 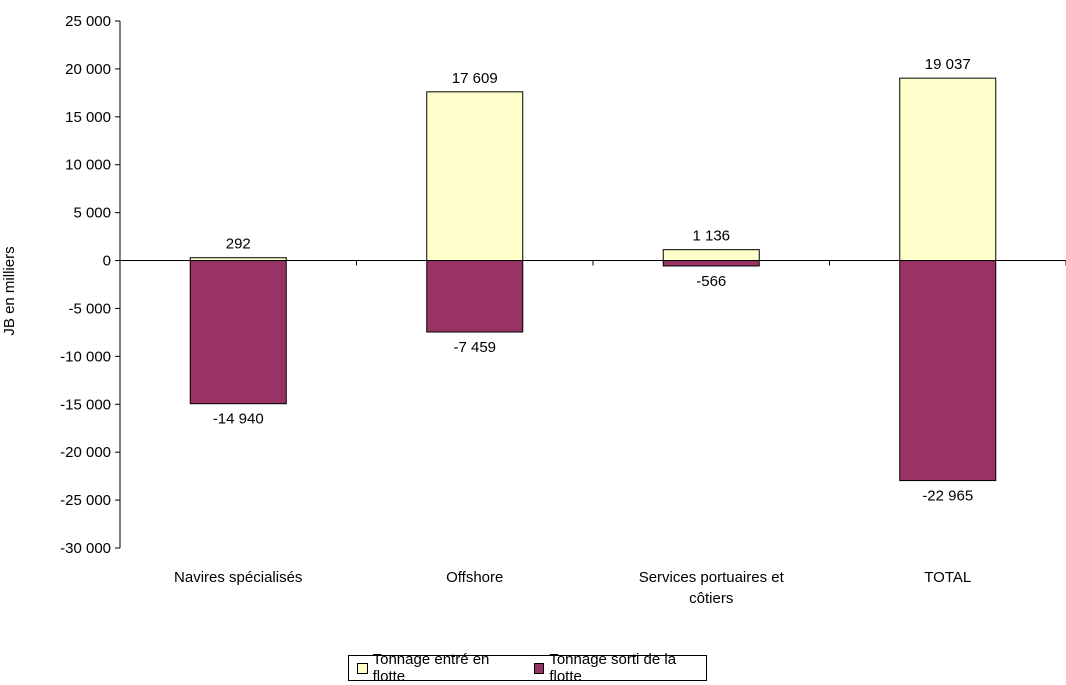 What do you see at coordinates (88, 117) in the screenshot?
I see `y-tick-label: 15 000` at bounding box center [88, 117].